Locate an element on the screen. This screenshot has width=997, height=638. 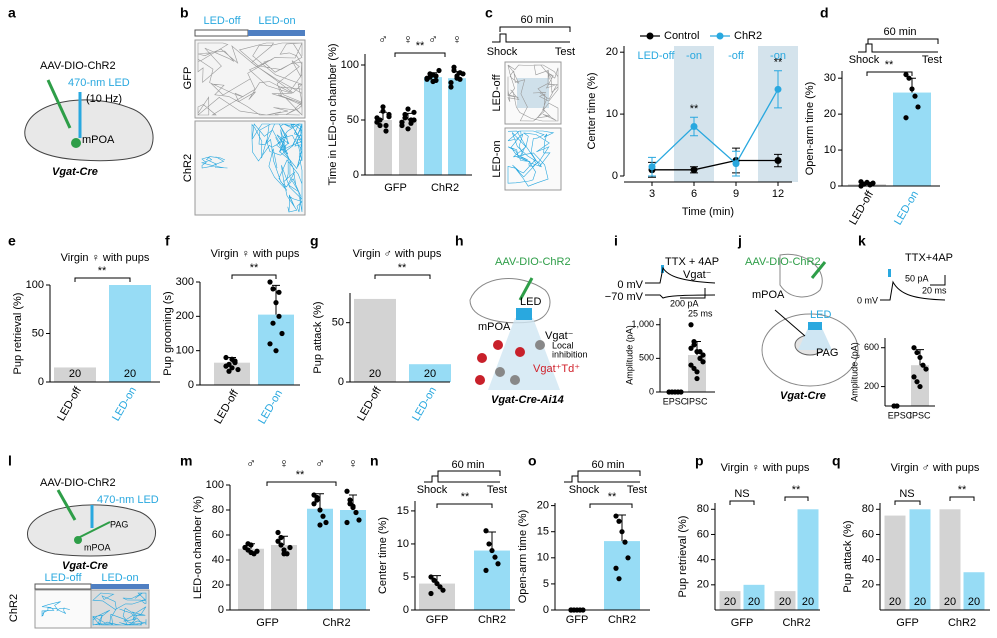
category-label: LED-off is located at coordinates (369, 403).